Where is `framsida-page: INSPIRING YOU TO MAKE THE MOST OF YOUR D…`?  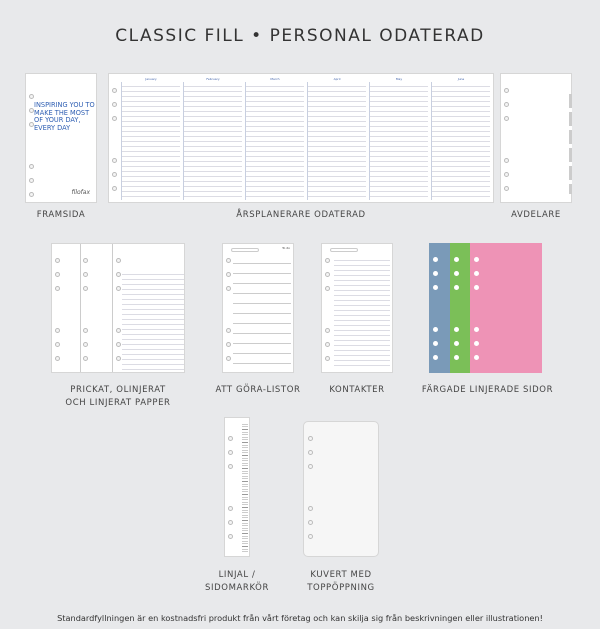
framsida-page: INSPIRING YOU TO MAKE THE MOST OF YOUR D… is located at coordinates (61, 138).